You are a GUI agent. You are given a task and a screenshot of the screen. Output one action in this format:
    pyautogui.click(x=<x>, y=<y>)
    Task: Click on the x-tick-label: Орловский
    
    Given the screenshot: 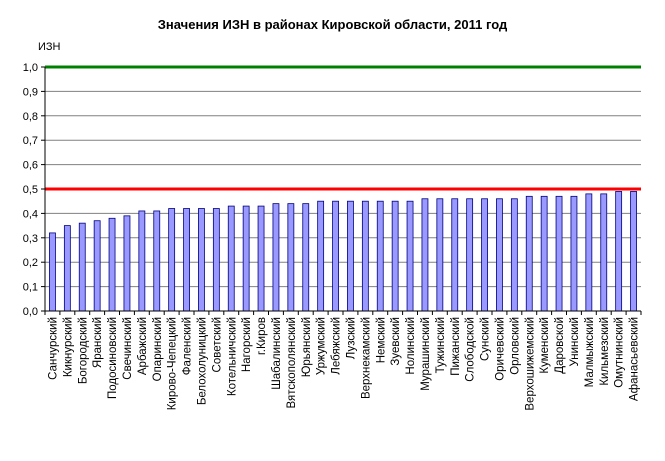 What is the action you would take?
    pyautogui.click(x=515, y=346)
    